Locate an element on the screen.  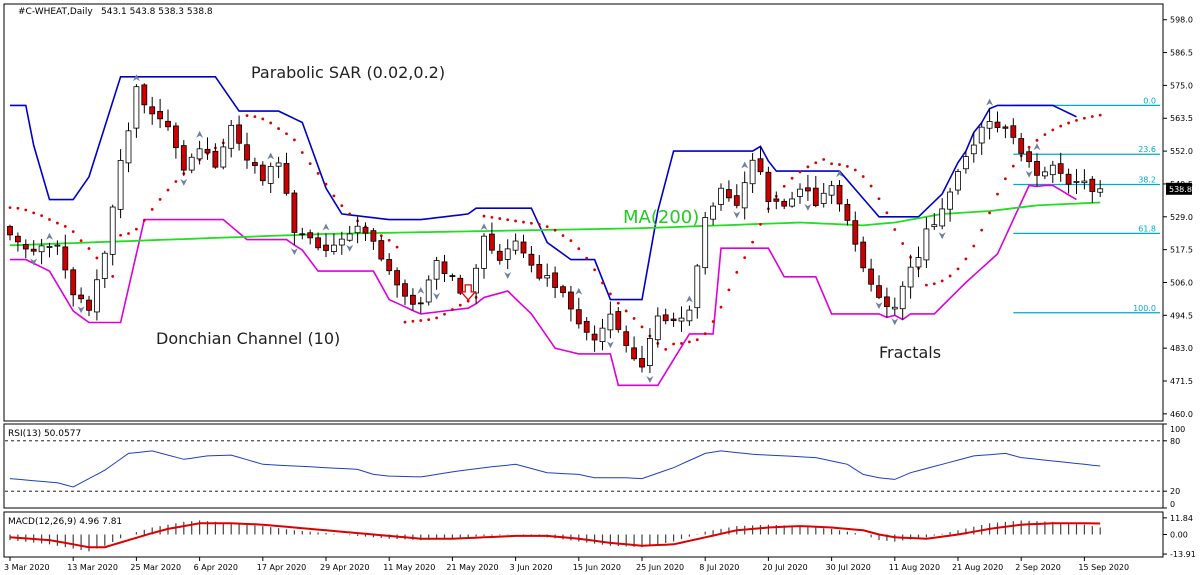
price-tick-label: 563.5 is located at coordinates (1181, 118).